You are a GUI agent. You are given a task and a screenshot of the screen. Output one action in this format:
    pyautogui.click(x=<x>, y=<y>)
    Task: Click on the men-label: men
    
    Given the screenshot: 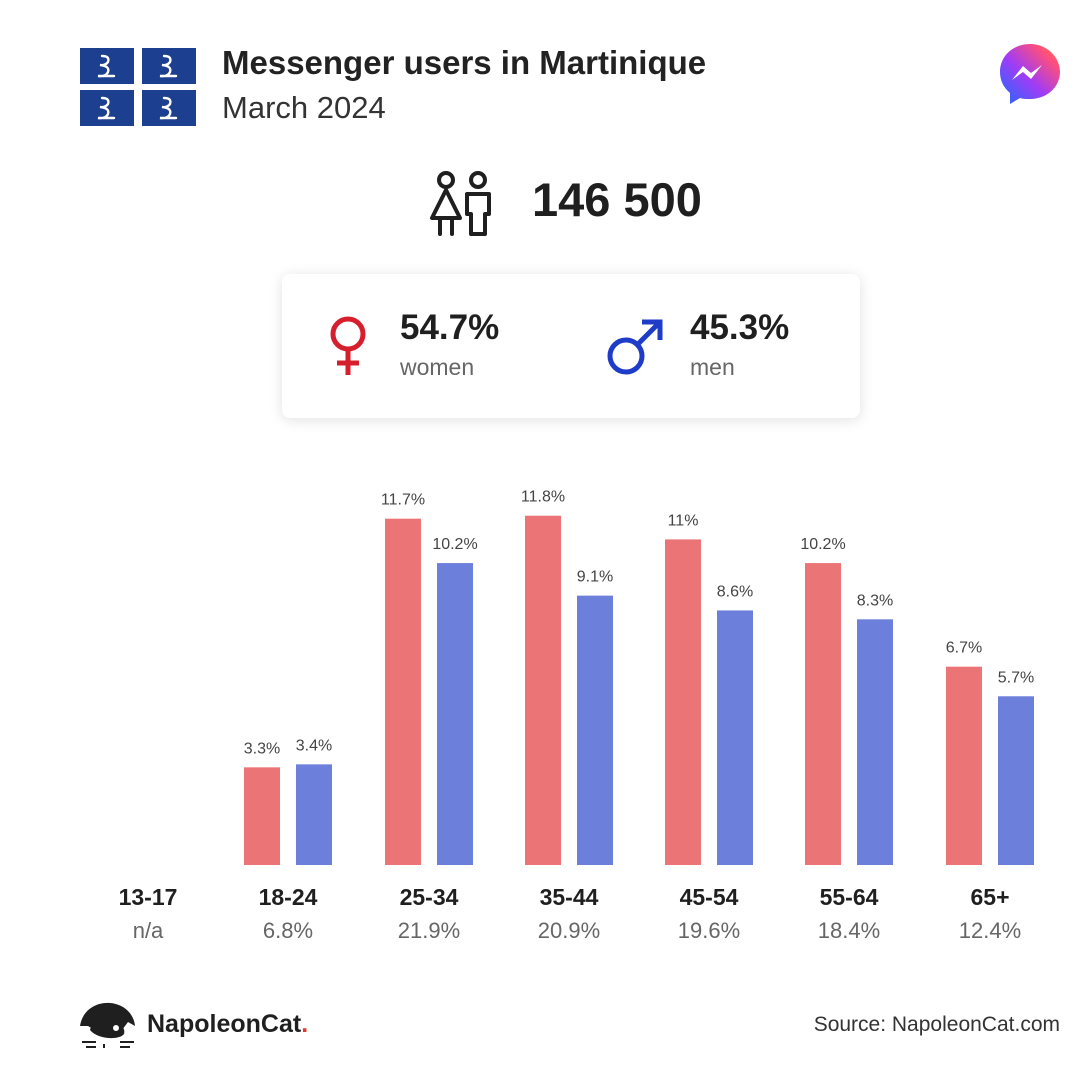 What is the action you would take?
    pyautogui.click(x=712, y=367)
    